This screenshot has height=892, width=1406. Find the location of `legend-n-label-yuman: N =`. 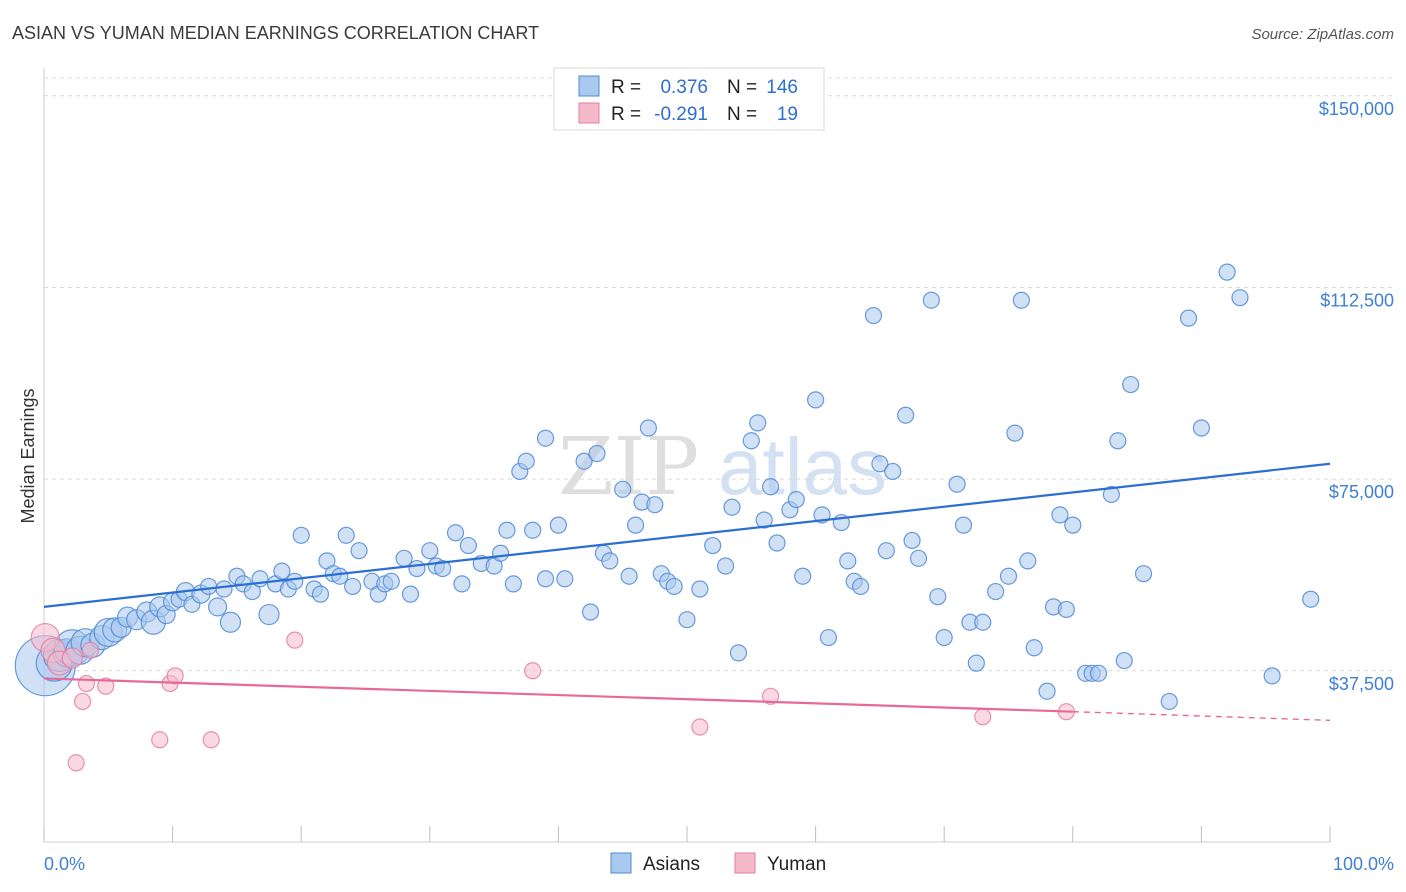

legend-n-label-yuman: N = is located at coordinates (742, 114).